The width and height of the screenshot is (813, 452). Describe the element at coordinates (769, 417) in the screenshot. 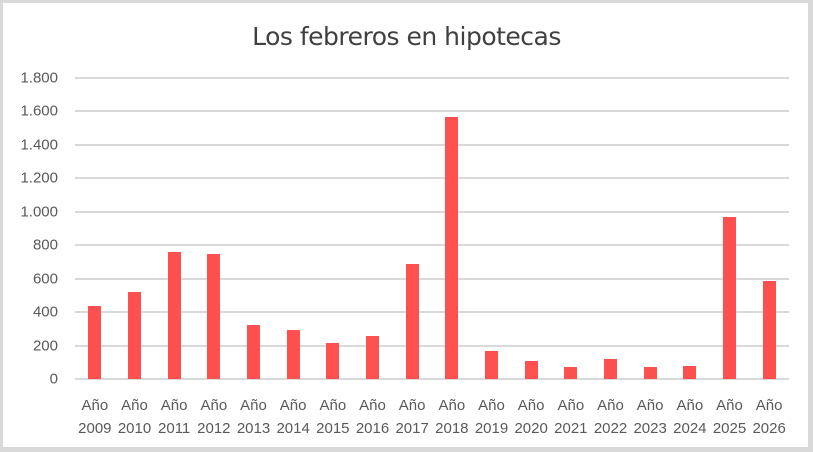

I see `x-tick-label: Año 2026` at that location.